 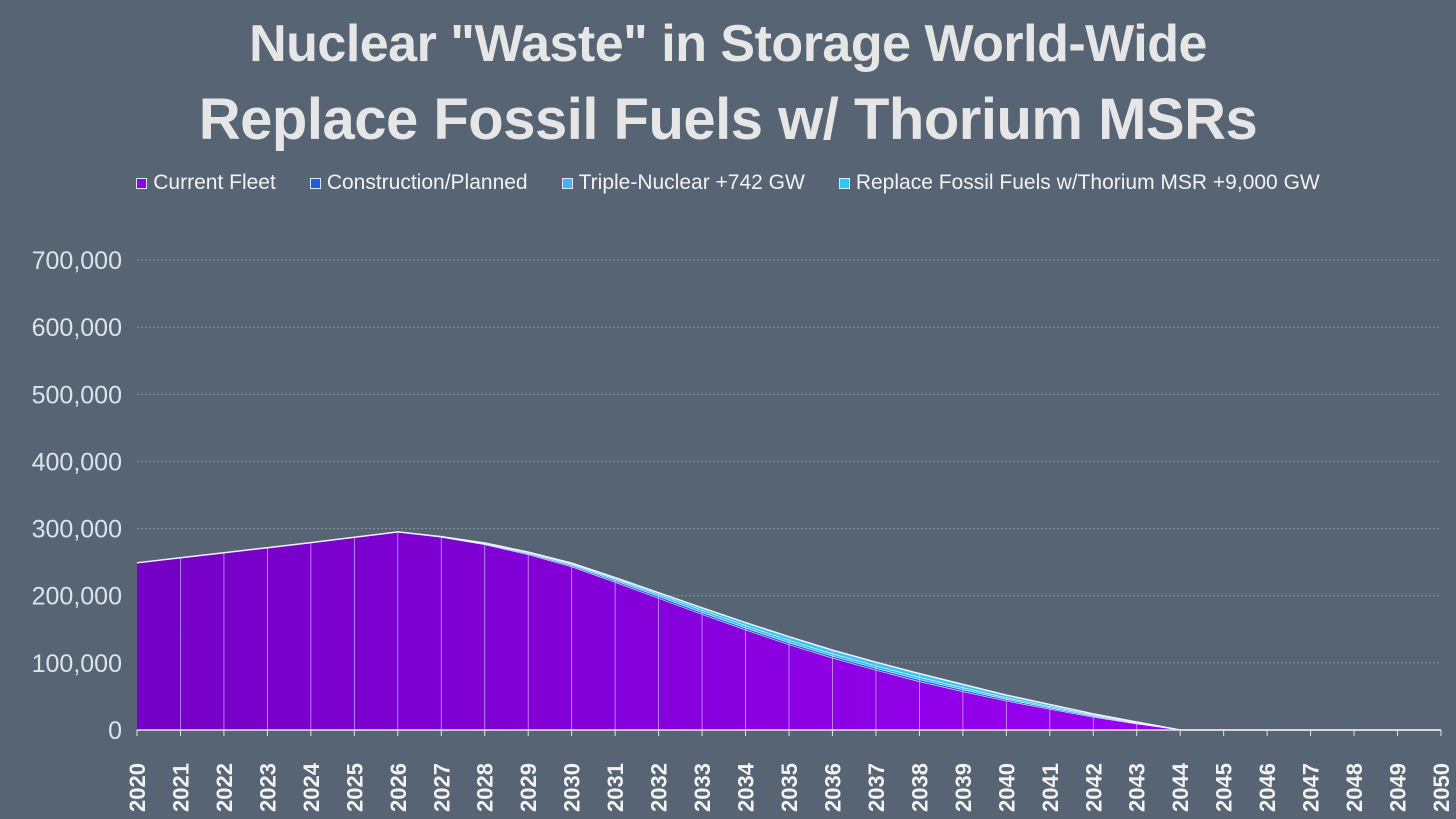 What do you see at coordinates (1050, 787) in the screenshot?
I see `x-tick-label: 2041` at bounding box center [1050, 787].